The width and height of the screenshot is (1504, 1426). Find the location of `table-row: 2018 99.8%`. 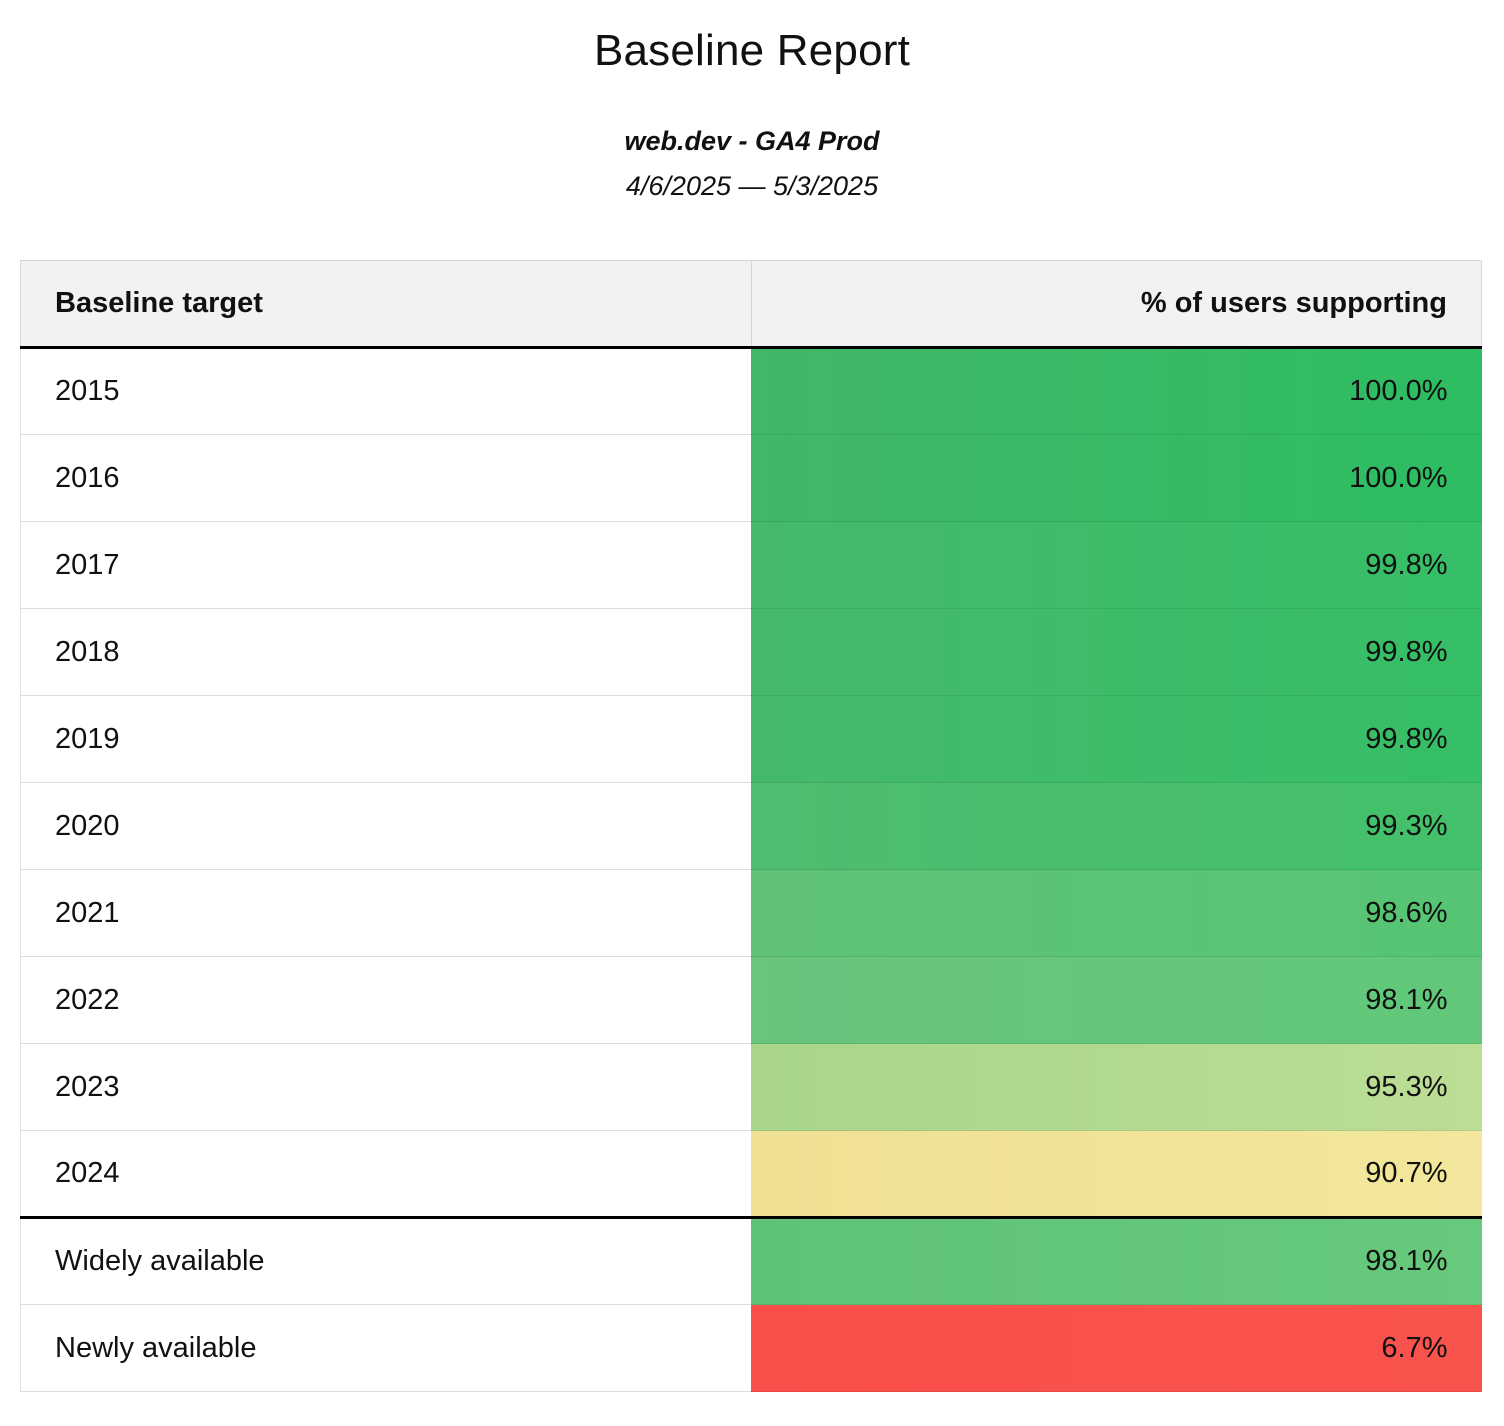

table-row: 2018 99.8% is located at coordinates (751, 652).